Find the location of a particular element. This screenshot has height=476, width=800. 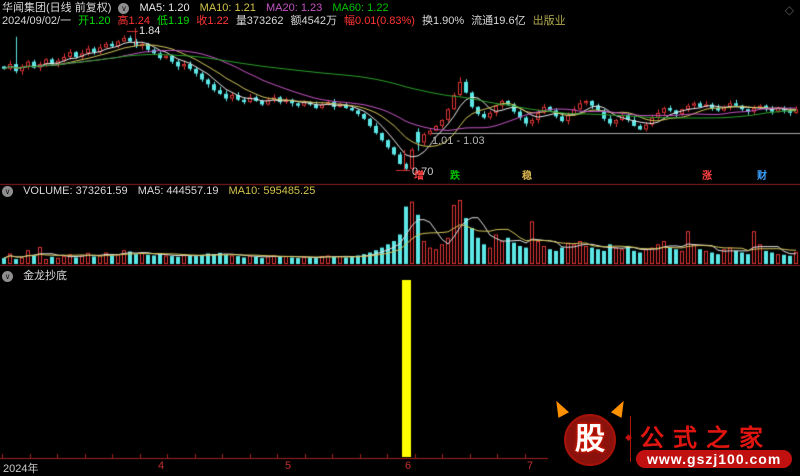

collapse-volume-icon: ∨ is located at coordinates (7, 191).